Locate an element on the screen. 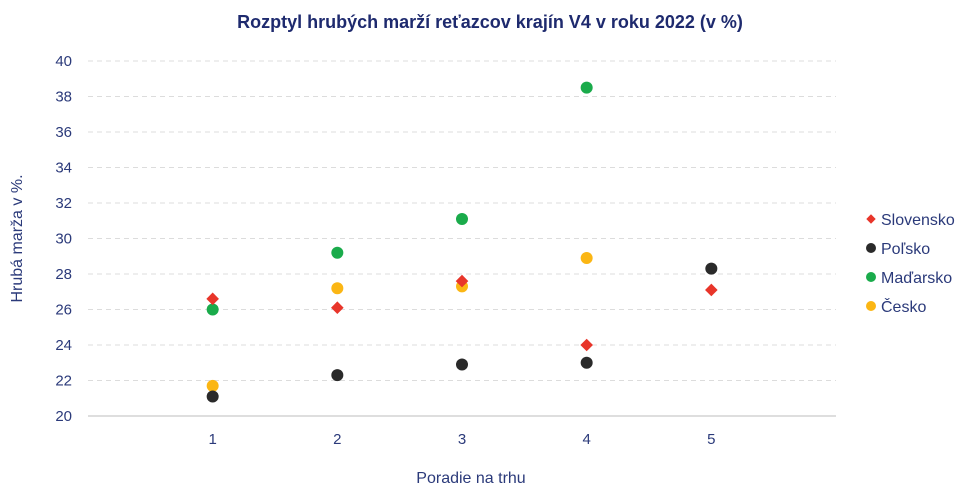 The width and height of the screenshot is (980, 490). legend-label: Poľsko is located at coordinates (905, 249).